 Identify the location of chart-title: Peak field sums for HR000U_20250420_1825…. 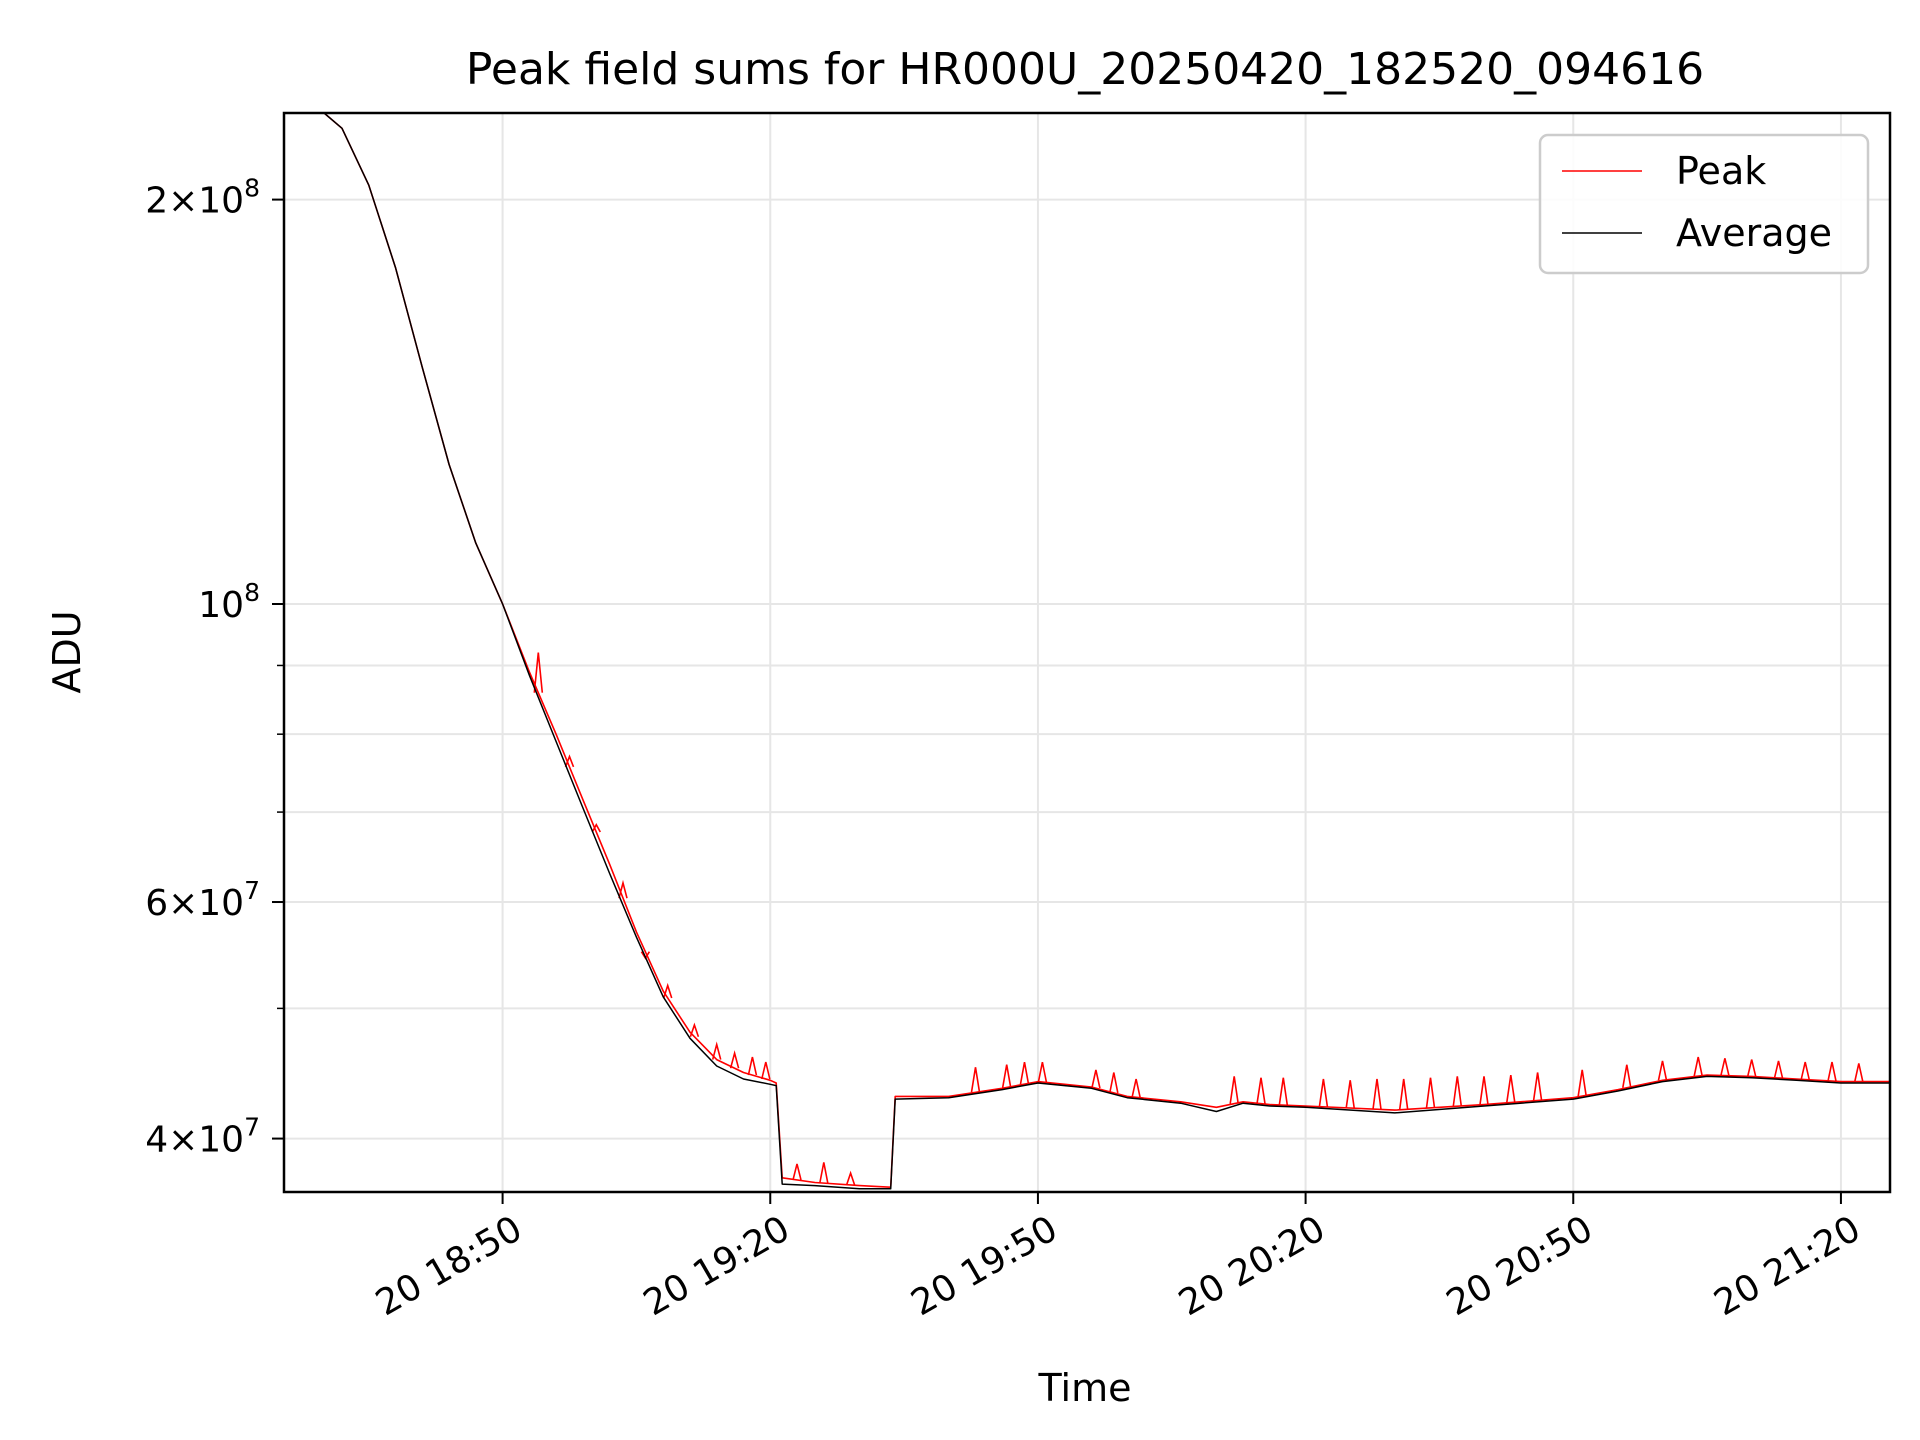
(1085, 69).